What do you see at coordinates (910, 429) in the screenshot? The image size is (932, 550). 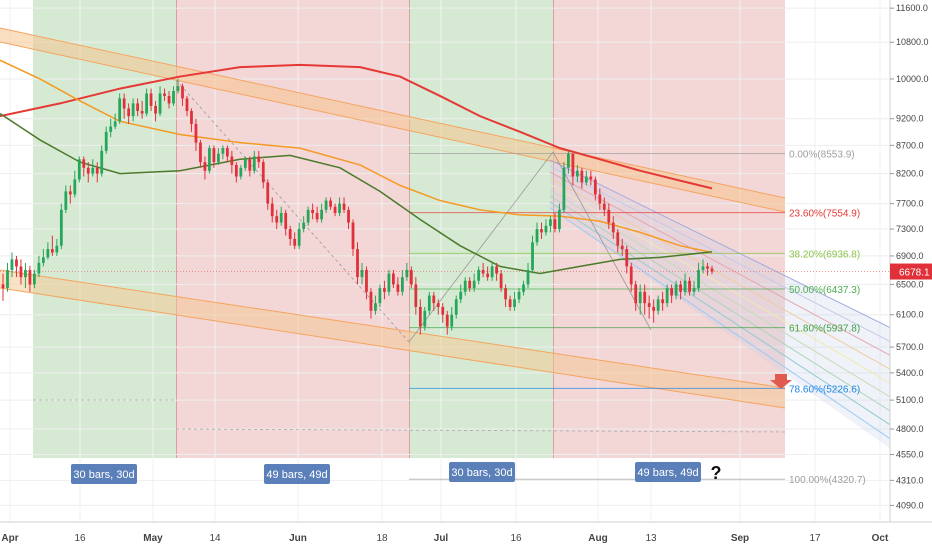 I see `y-tick-label: 4800.0` at bounding box center [910, 429].